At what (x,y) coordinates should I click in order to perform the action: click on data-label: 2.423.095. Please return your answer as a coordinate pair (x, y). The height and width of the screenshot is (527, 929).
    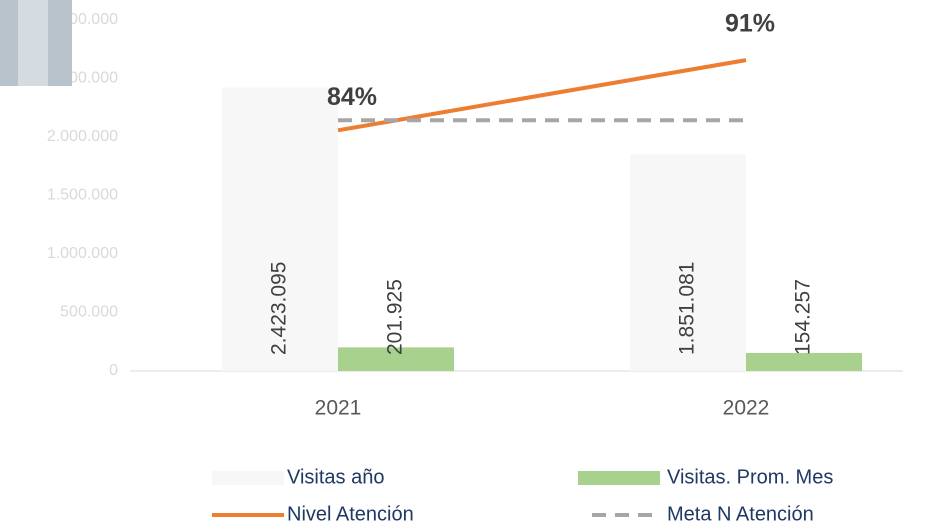
    Looking at the image, I should click on (279, 308).